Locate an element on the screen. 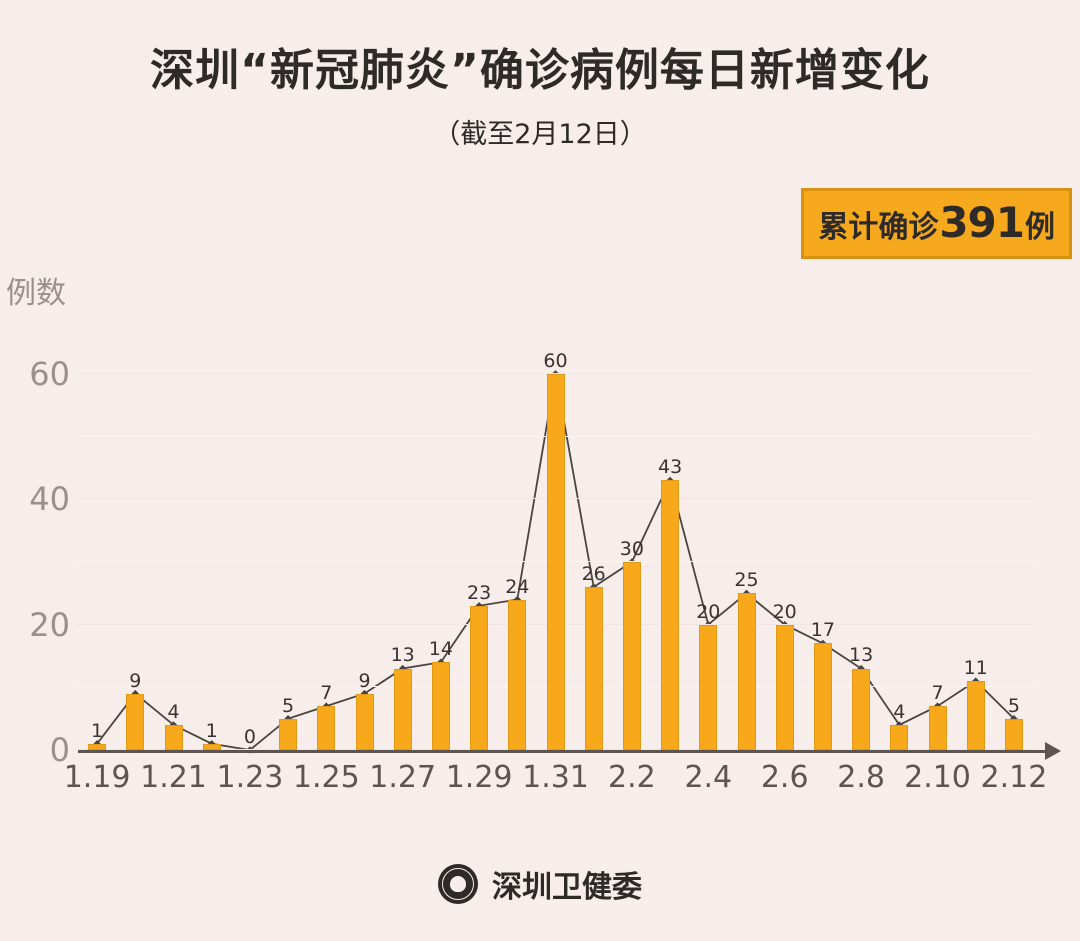  y-axis-tick-label: 60 is located at coordinates (49, 373).